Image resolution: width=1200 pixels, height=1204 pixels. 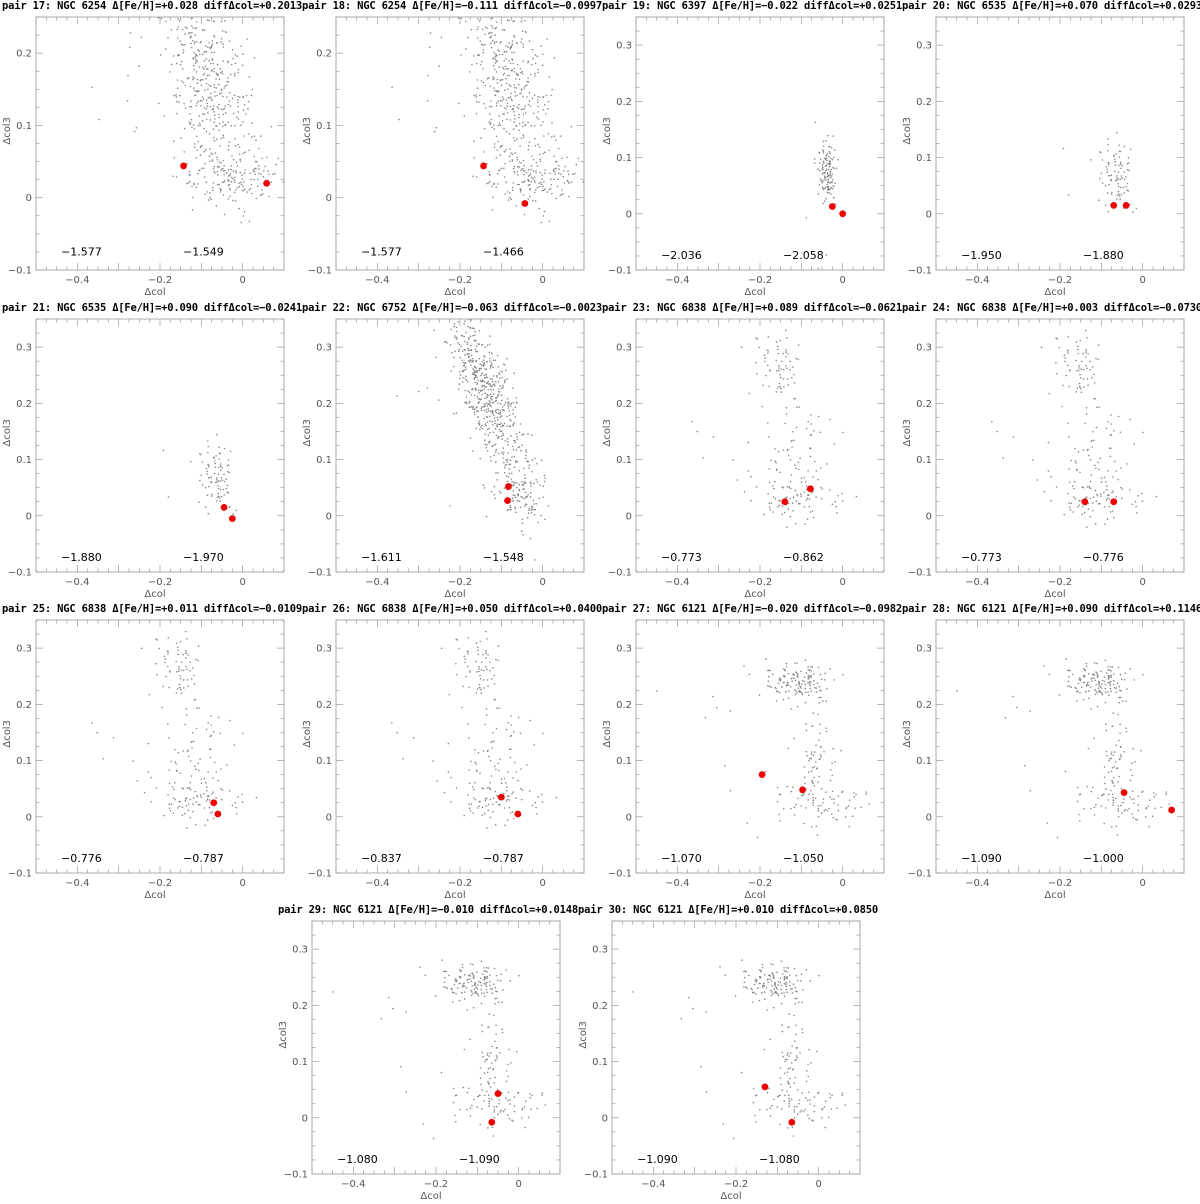 I want to click on x-axis-label: Δcol, so click(x=154, y=895).